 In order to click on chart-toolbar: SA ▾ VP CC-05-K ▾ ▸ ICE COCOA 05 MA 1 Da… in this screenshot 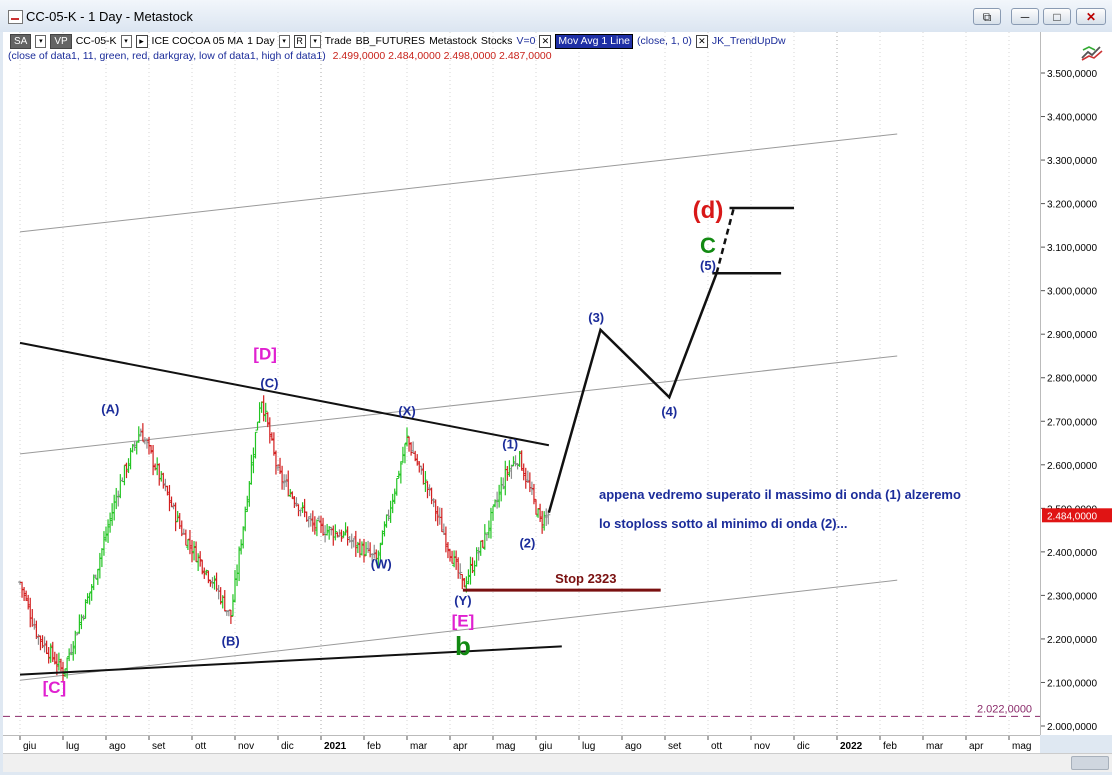, I will do `click(398, 41)`.